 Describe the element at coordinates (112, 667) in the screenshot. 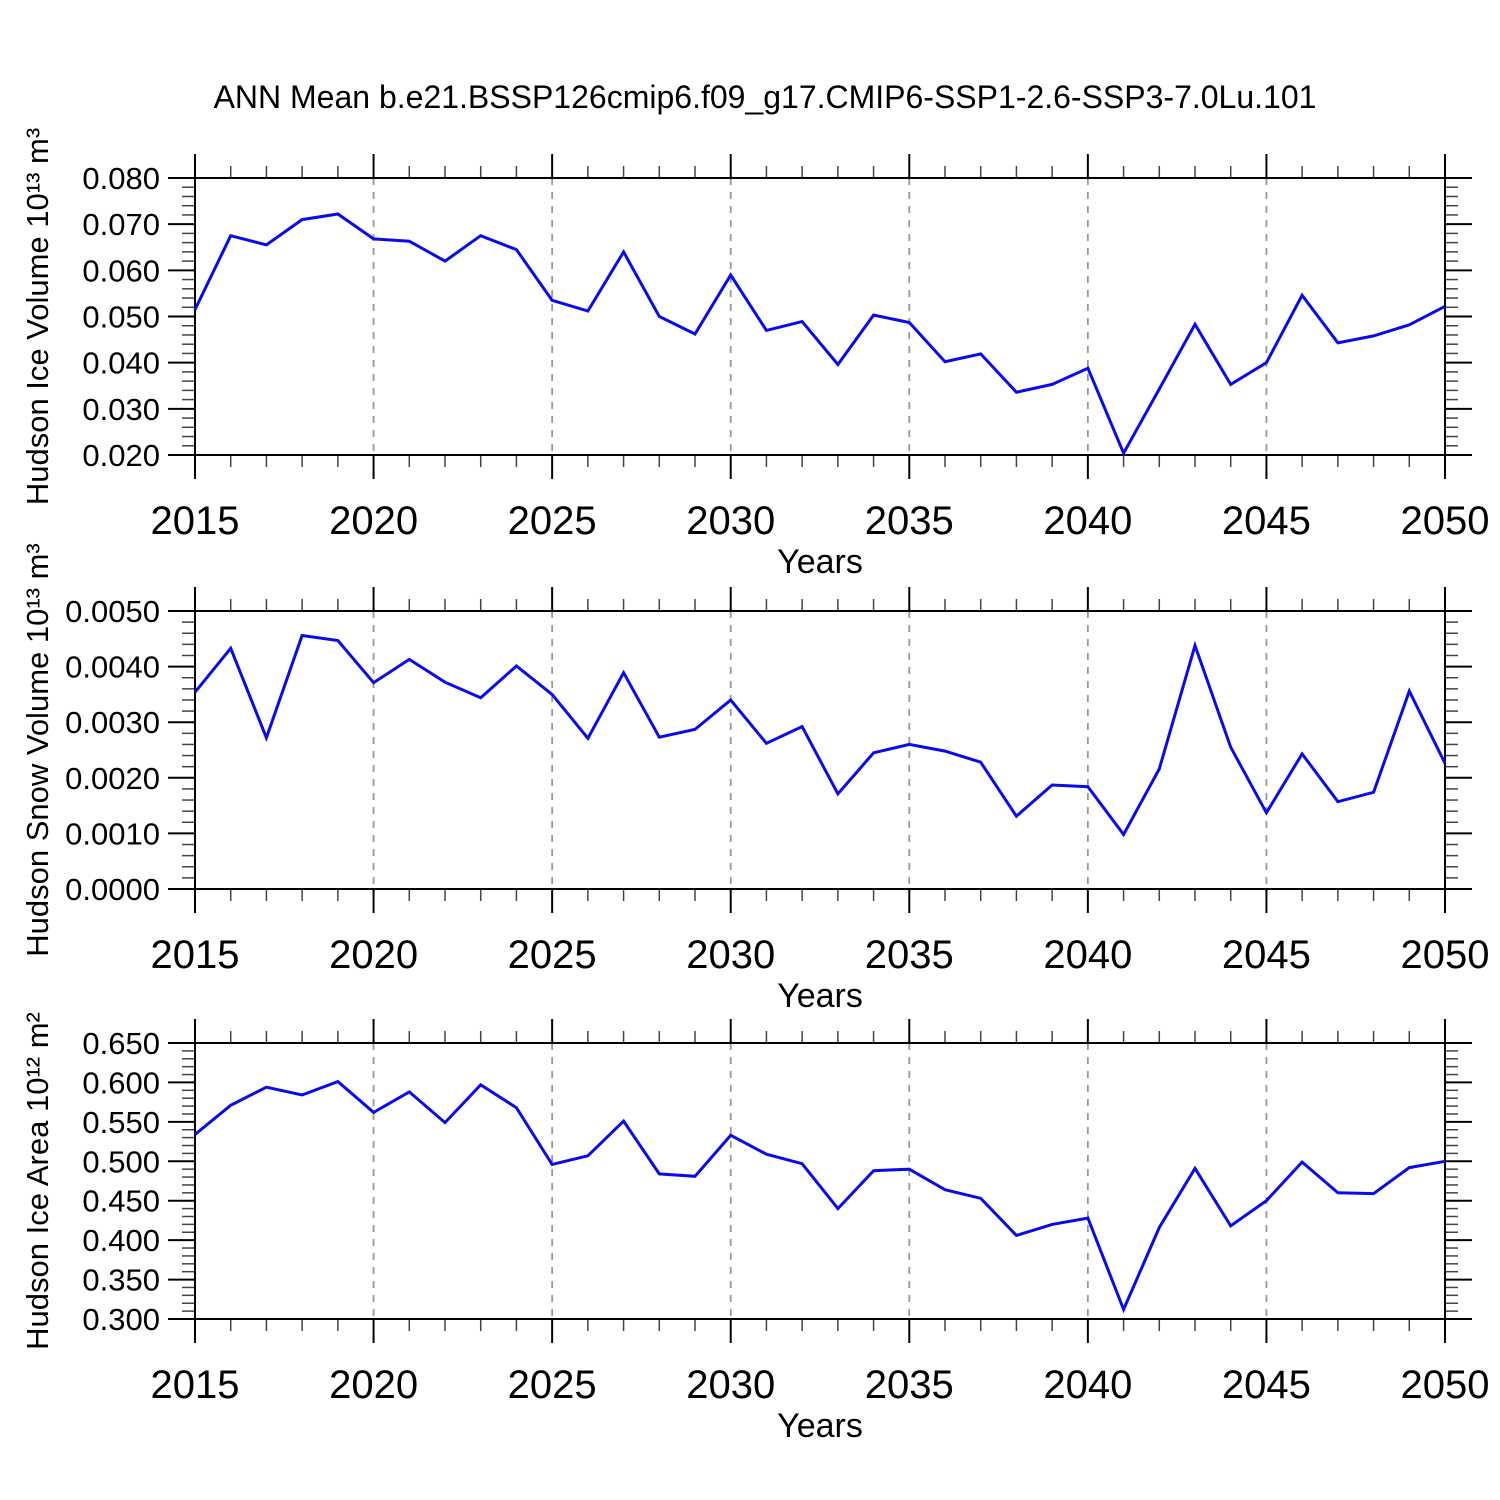

I see `y-tick-label: 0.0040` at that location.